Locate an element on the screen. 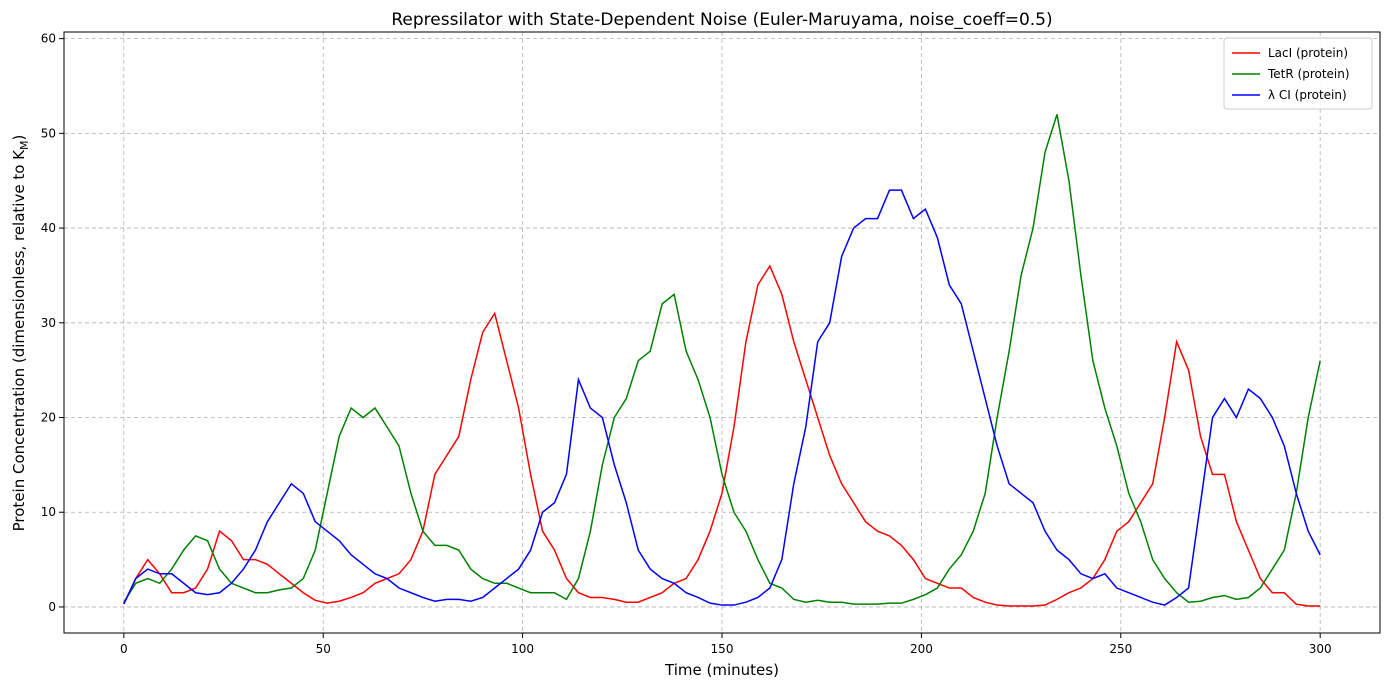 The height and width of the screenshot is (694, 1389). legend-box is located at coordinates (1298, 73).